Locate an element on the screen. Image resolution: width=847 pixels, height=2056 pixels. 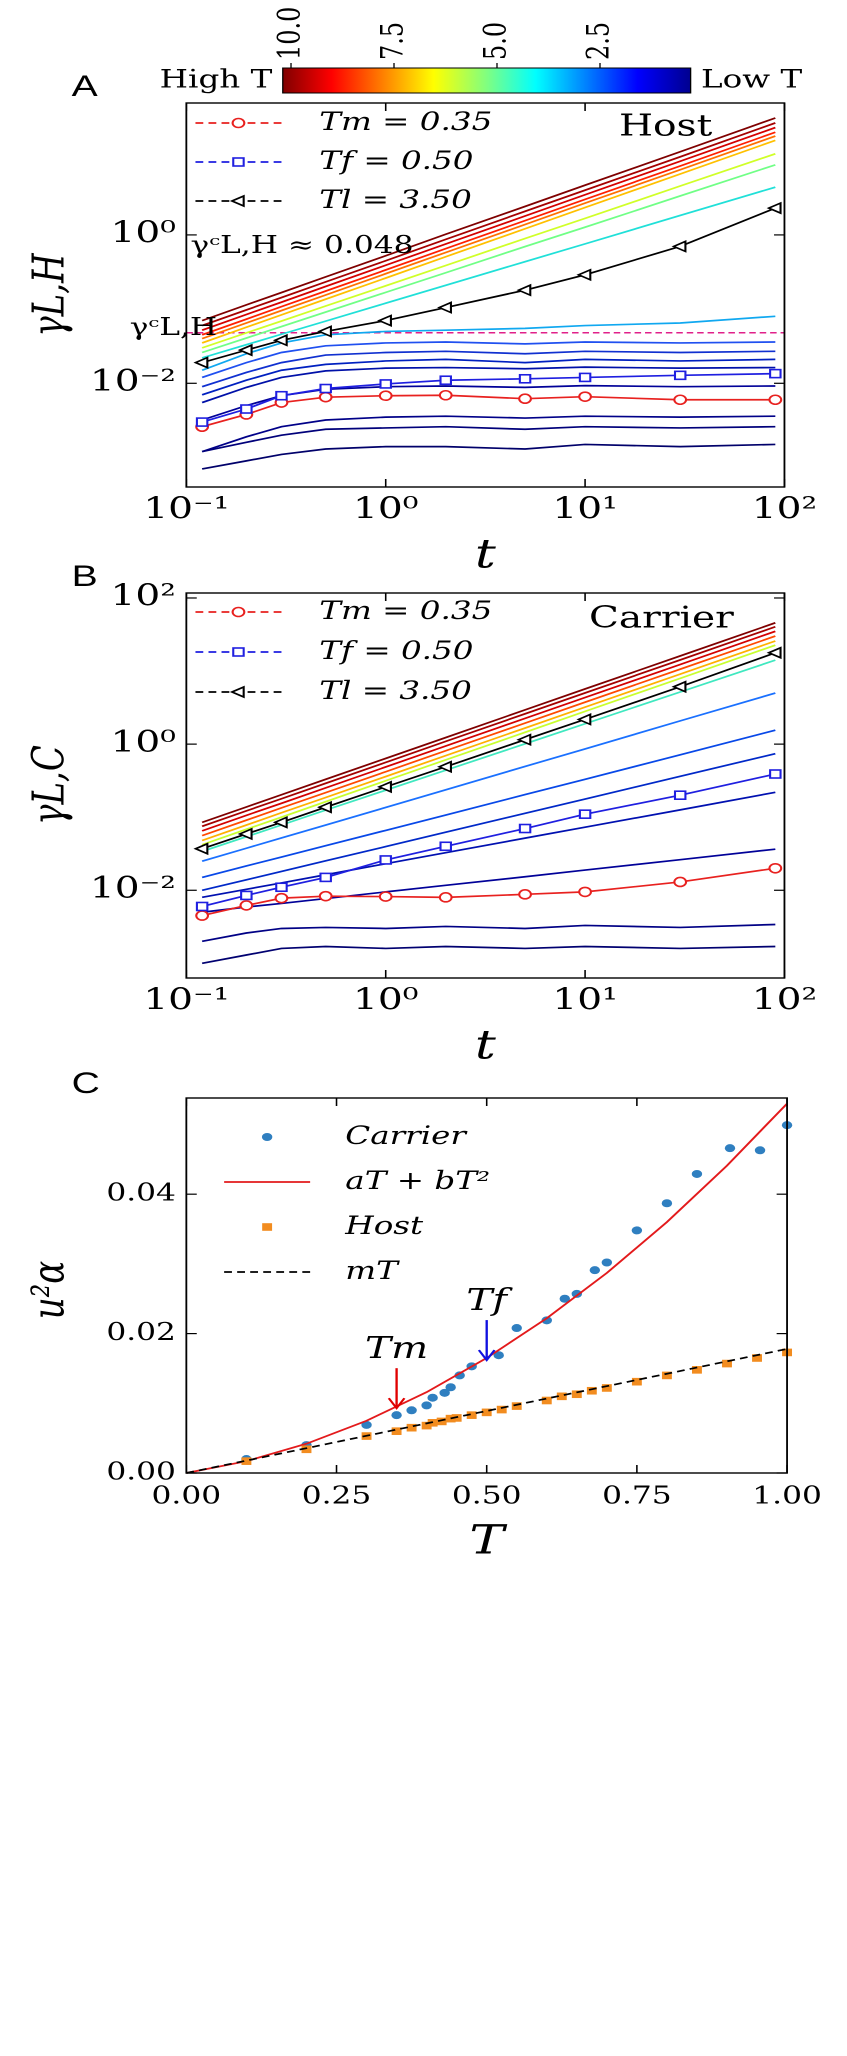
y-tick-label: 10⁻² is located at coordinates (133, 888).